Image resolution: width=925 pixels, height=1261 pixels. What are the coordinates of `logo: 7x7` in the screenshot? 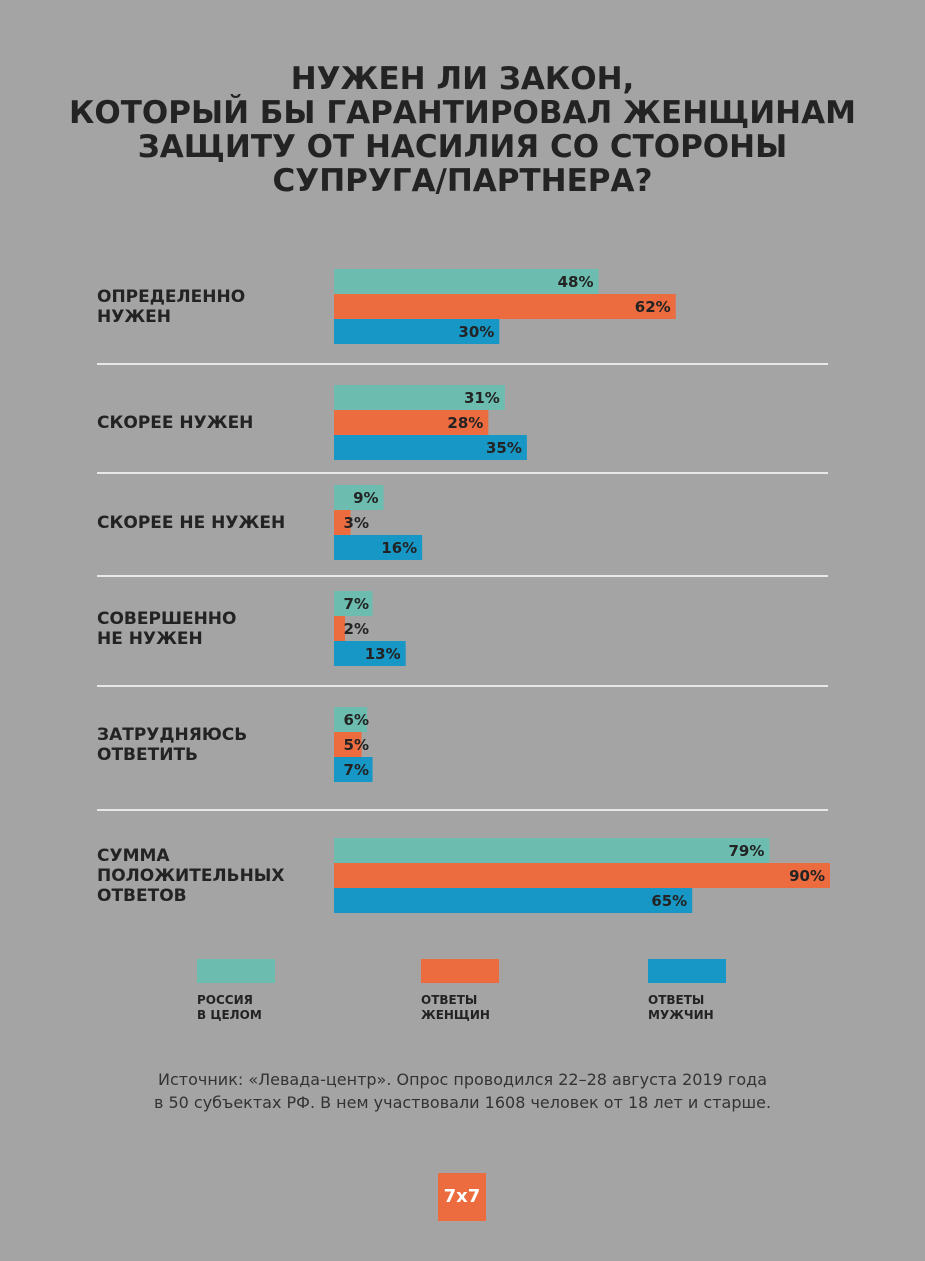 It's located at (462, 1197).